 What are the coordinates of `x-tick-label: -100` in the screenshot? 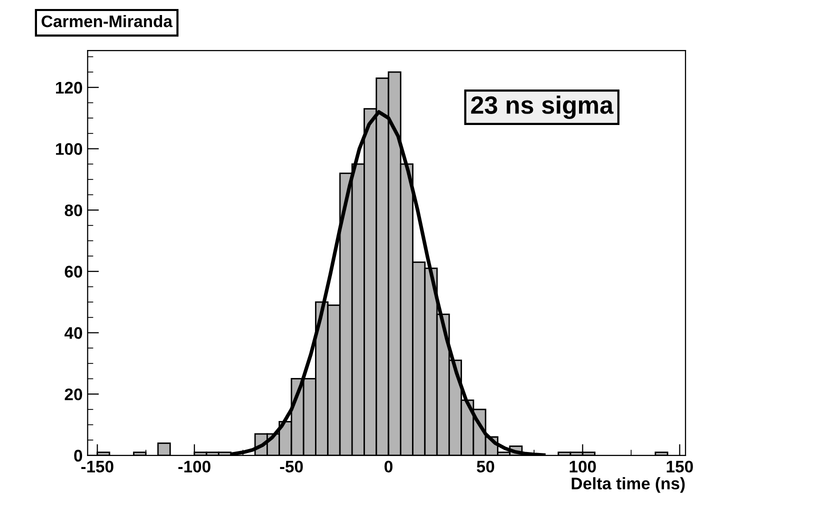 It's located at (194, 466).